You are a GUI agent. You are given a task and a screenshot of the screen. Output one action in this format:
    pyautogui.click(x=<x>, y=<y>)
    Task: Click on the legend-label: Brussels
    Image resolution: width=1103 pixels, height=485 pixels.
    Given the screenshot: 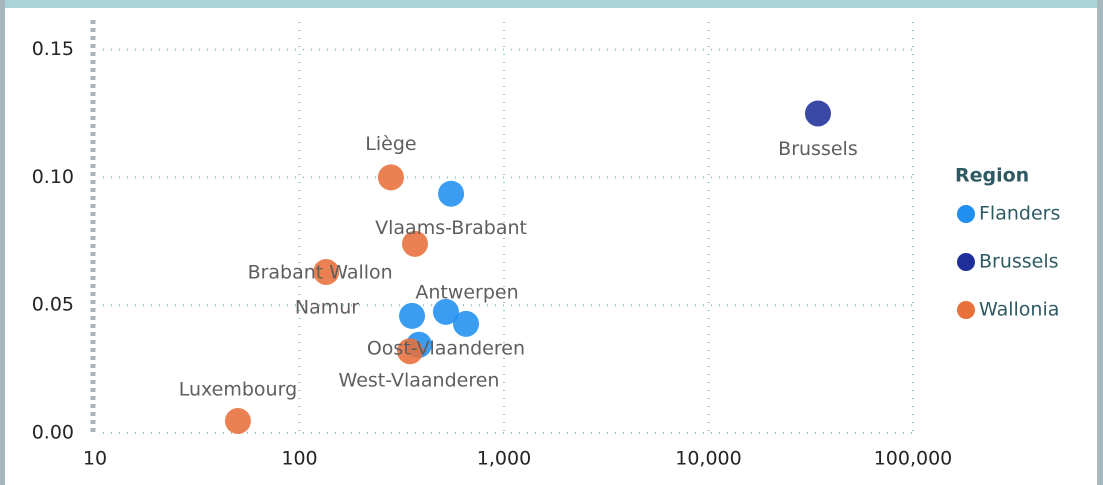 What is the action you would take?
    pyautogui.click(x=1019, y=262)
    